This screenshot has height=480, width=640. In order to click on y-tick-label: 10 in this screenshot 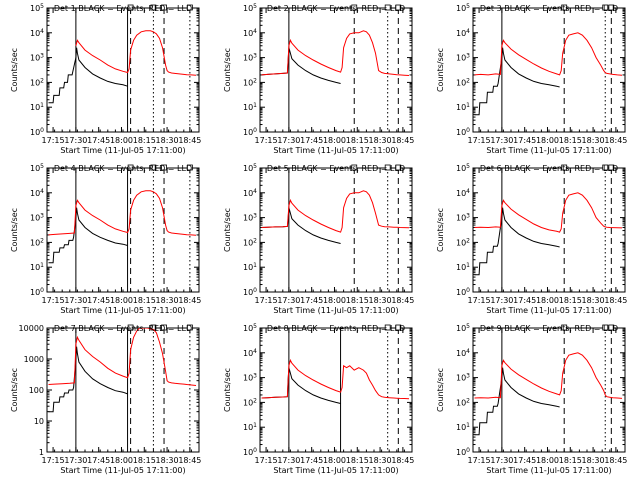, I will do `click(39, 421)`.